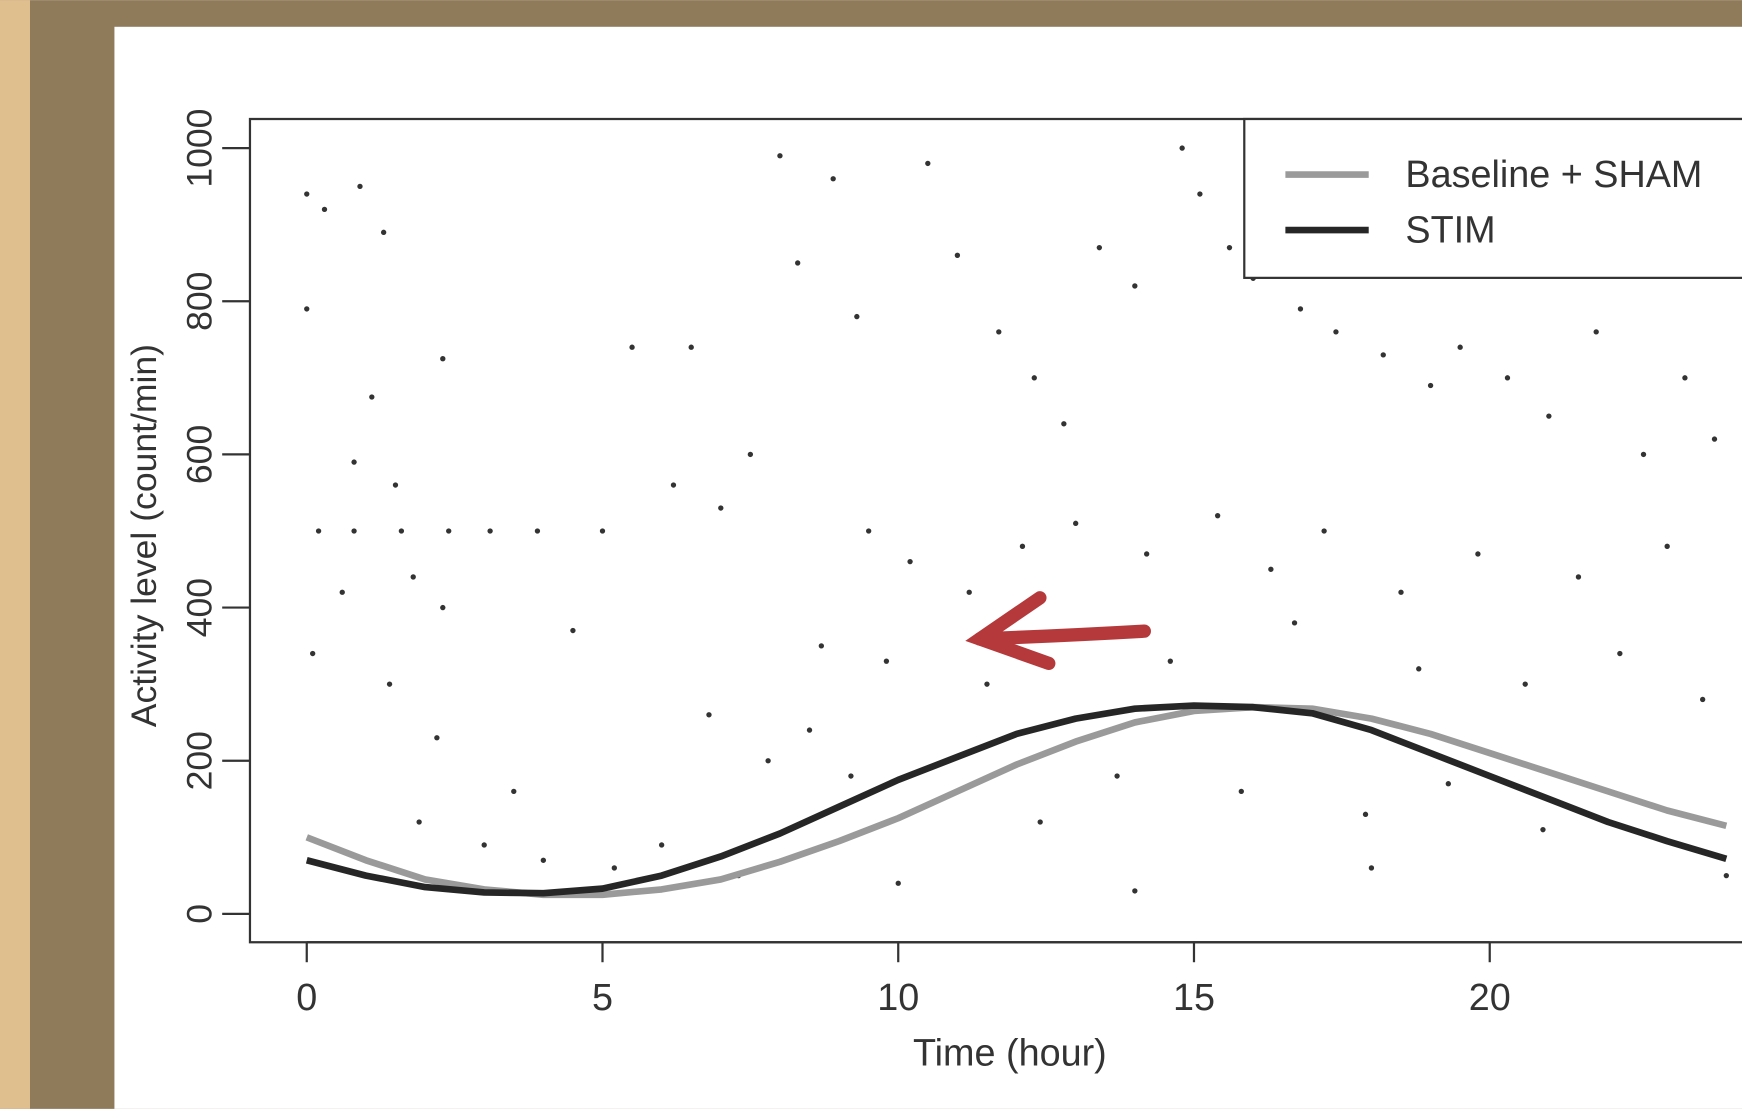  I want to click on y-tick-label: 1000, so click(200, 148).